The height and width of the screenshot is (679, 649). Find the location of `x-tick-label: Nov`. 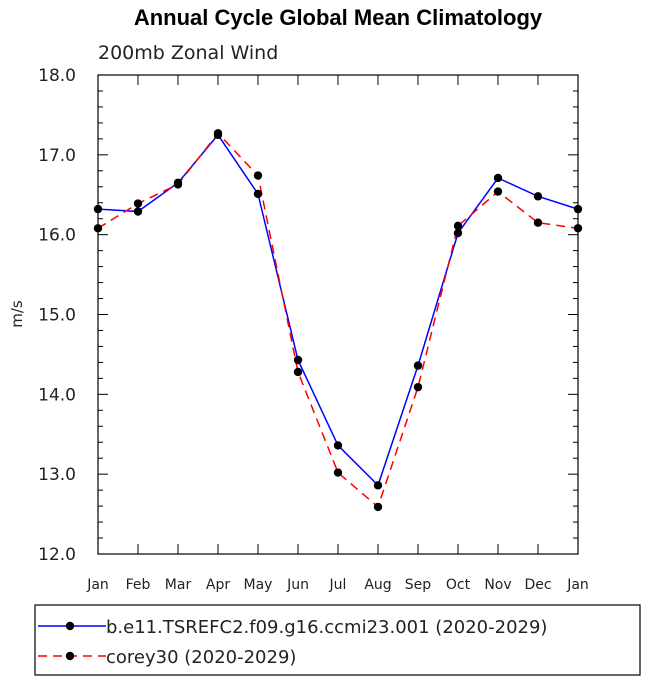

x-tick-label: Nov is located at coordinates (497, 585).